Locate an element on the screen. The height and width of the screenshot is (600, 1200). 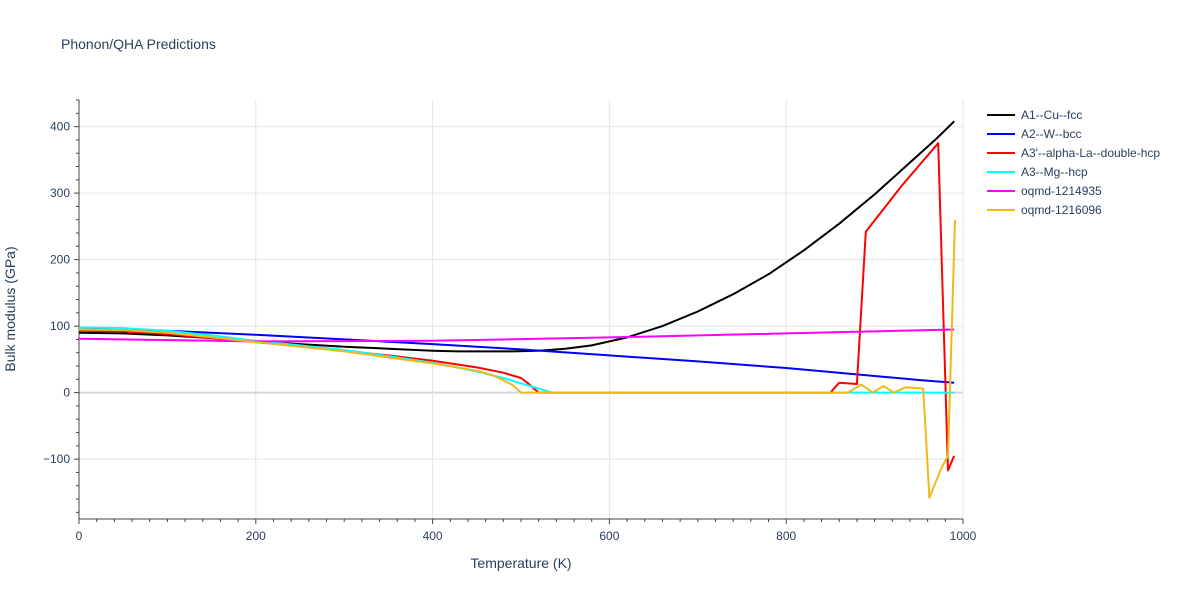
chart-title: Phonon/QHA Predictions is located at coordinates (138, 44).